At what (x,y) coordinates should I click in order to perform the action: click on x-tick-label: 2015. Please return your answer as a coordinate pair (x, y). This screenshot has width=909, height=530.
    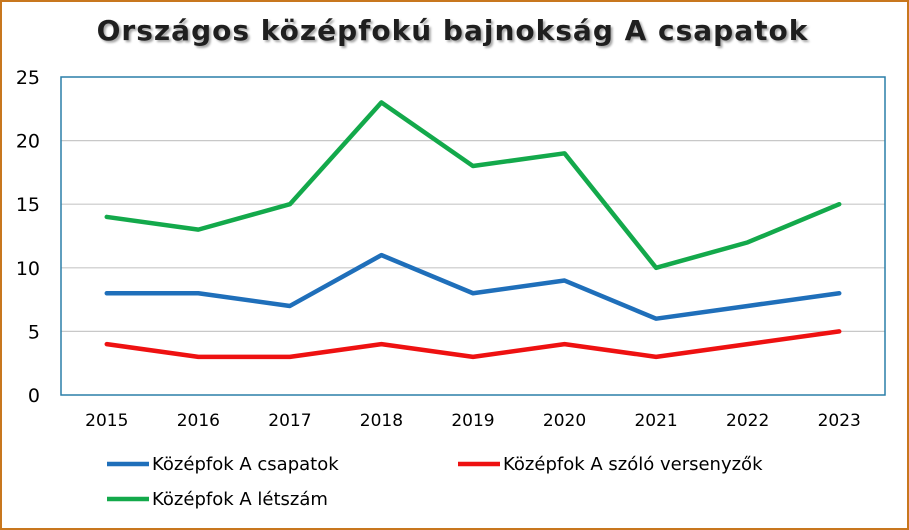
    Looking at the image, I should click on (106, 421).